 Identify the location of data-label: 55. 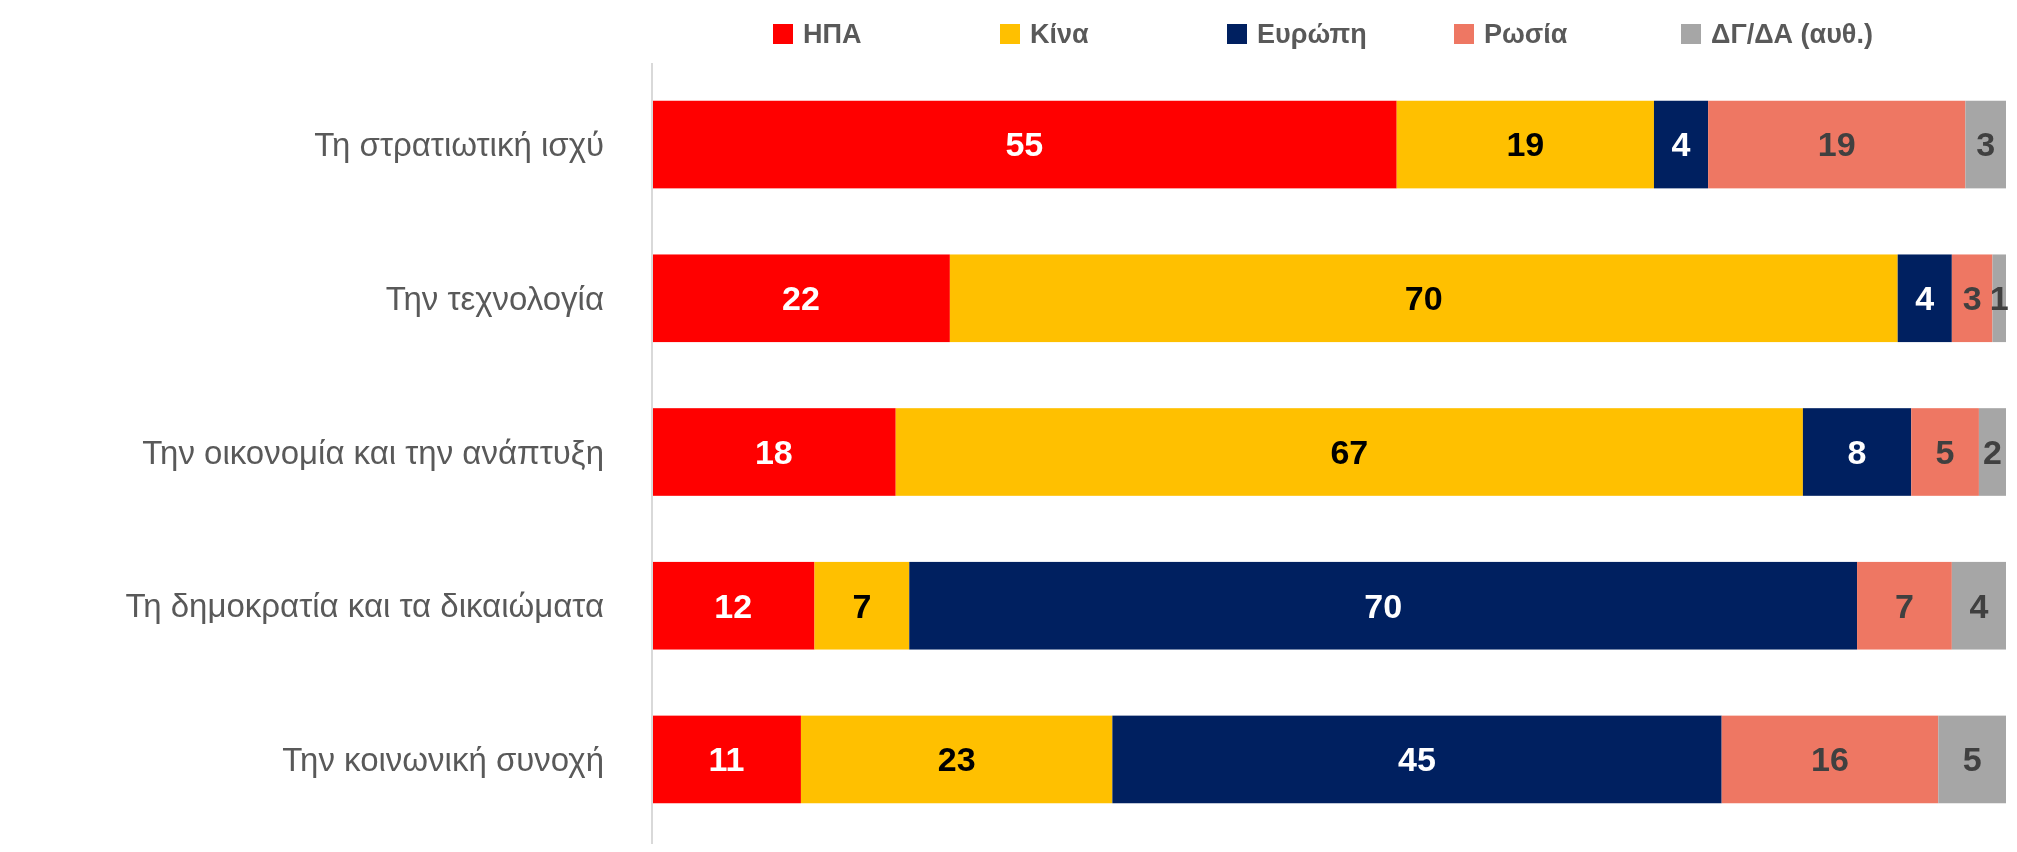
(1024, 144).